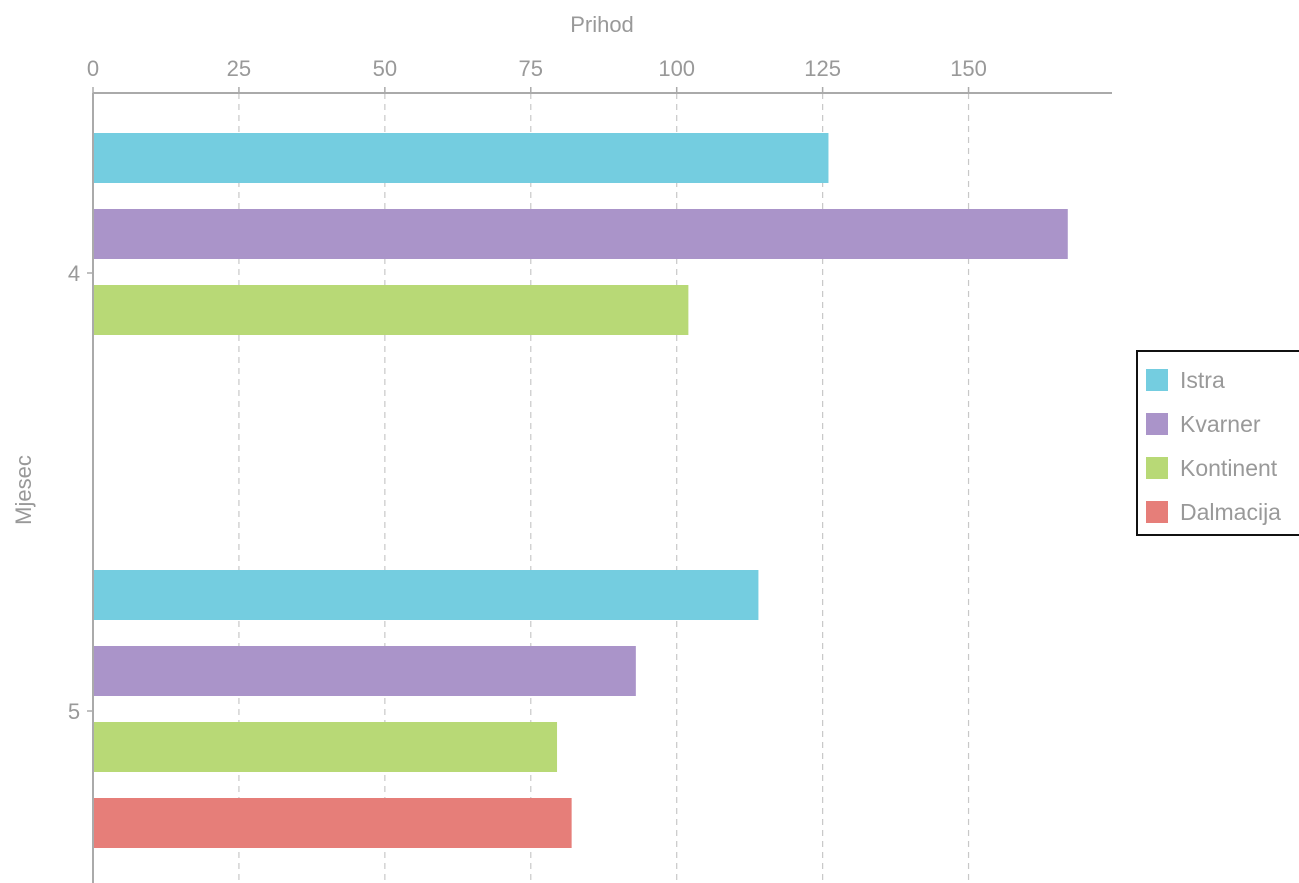  I want to click on x-tick-label: 125, so click(822, 68).